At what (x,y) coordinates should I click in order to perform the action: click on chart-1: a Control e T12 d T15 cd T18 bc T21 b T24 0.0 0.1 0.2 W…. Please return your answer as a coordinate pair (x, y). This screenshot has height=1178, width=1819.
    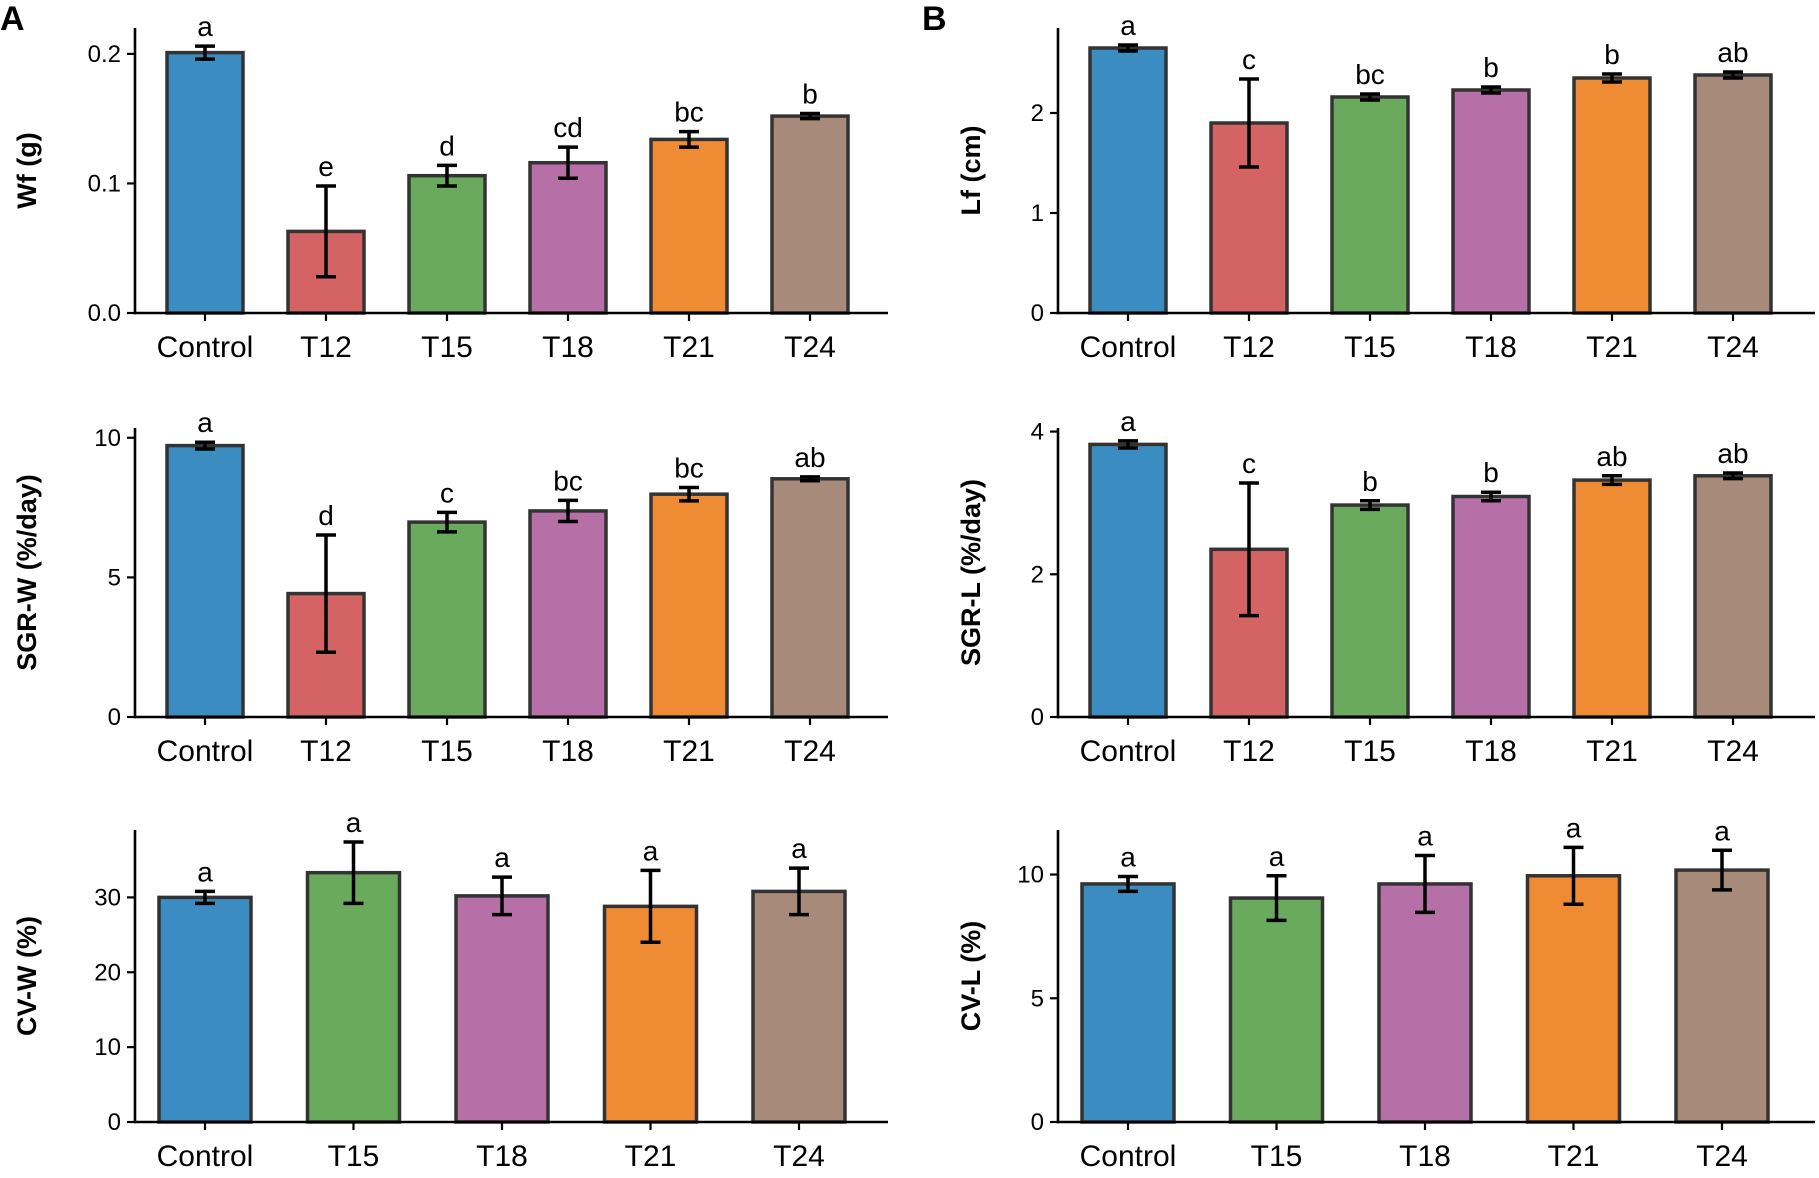
    Looking at the image, I should click on (450, 187).